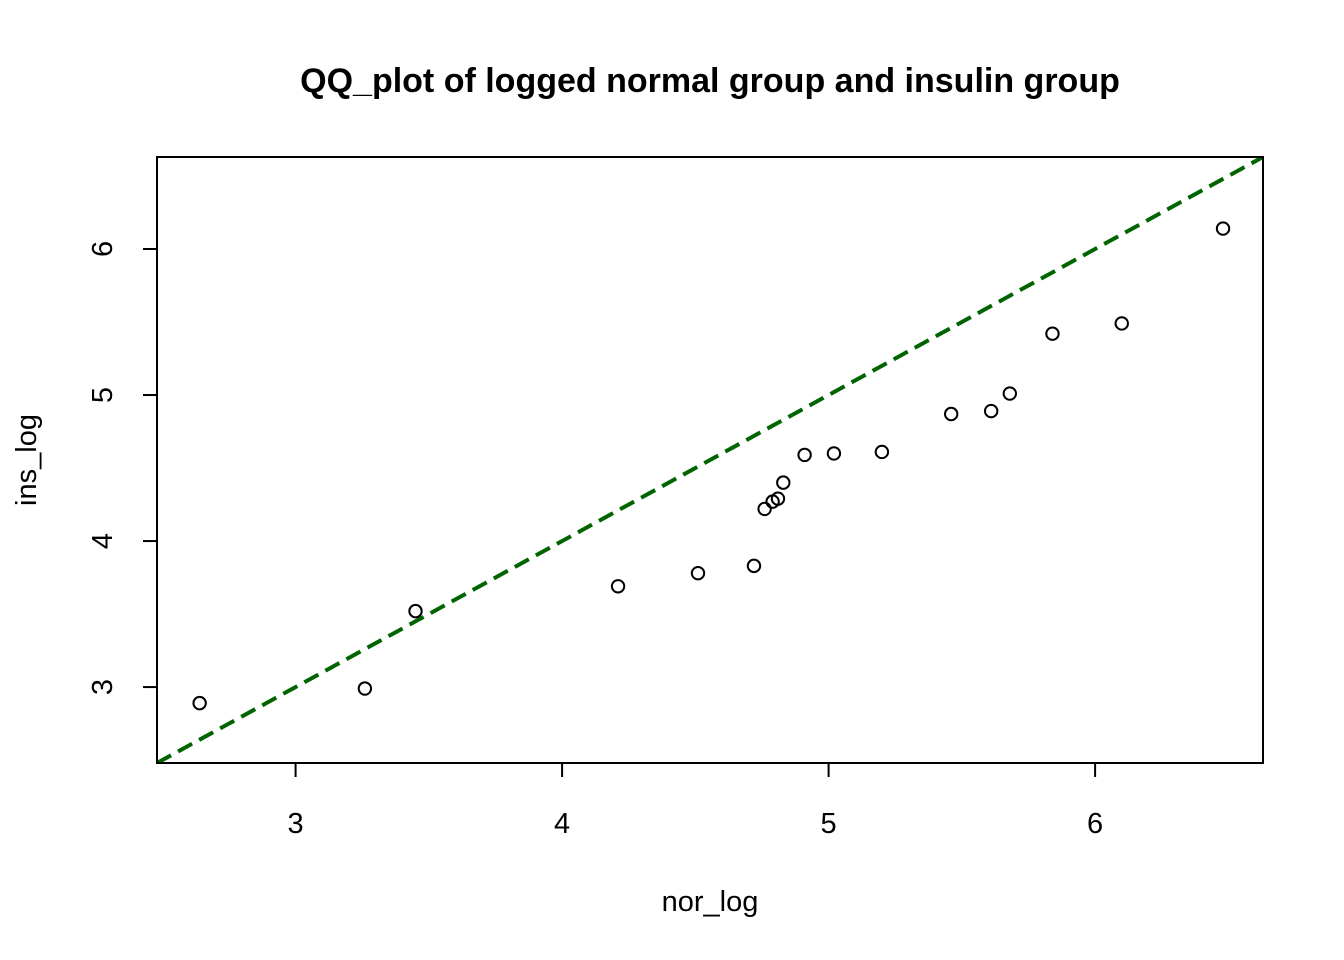  What do you see at coordinates (296, 824) in the screenshot?
I see `x-tick-label: 3` at bounding box center [296, 824].